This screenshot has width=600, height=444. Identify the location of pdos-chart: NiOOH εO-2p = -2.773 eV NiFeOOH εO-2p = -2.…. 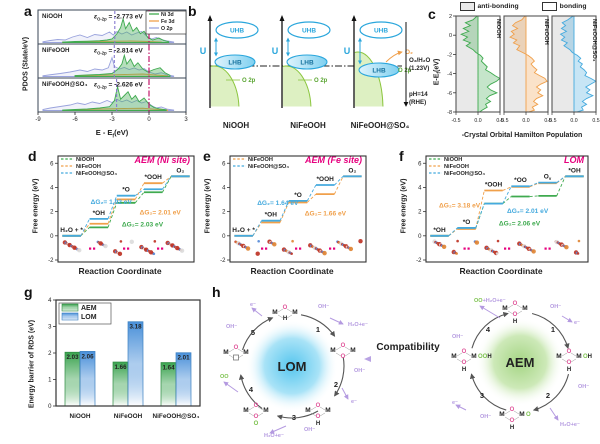
(111, 66).